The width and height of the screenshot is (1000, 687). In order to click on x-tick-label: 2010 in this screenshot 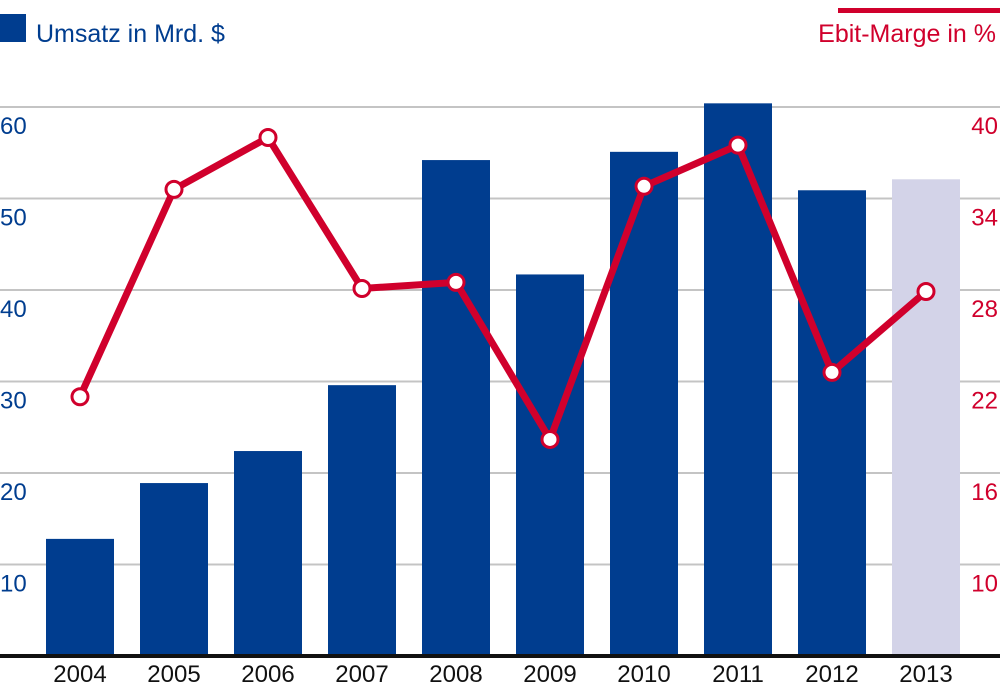, I will do `click(643, 674)`.